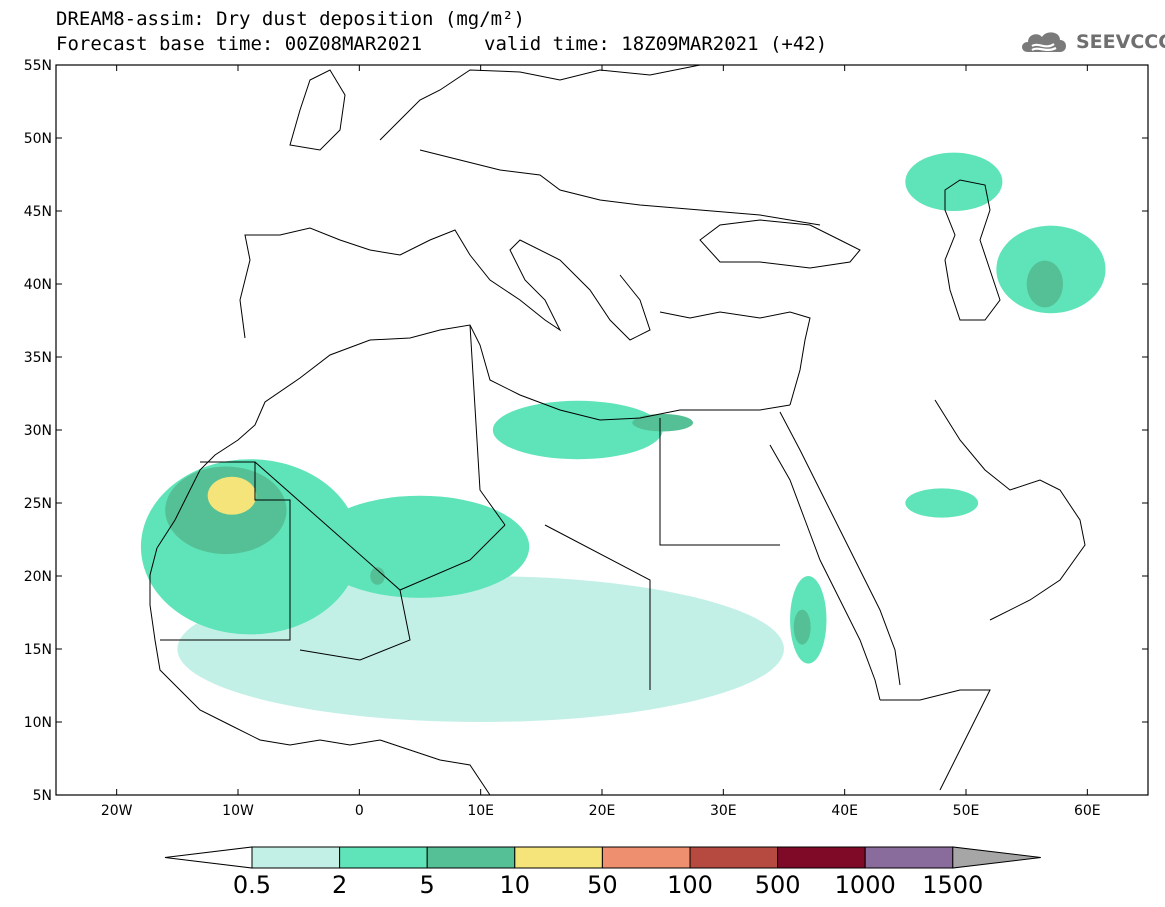 The height and width of the screenshot is (907, 1165). Describe the element at coordinates (577, 430) in the screenshot. I see `dust-area-libya-egypt-coast` at that location.